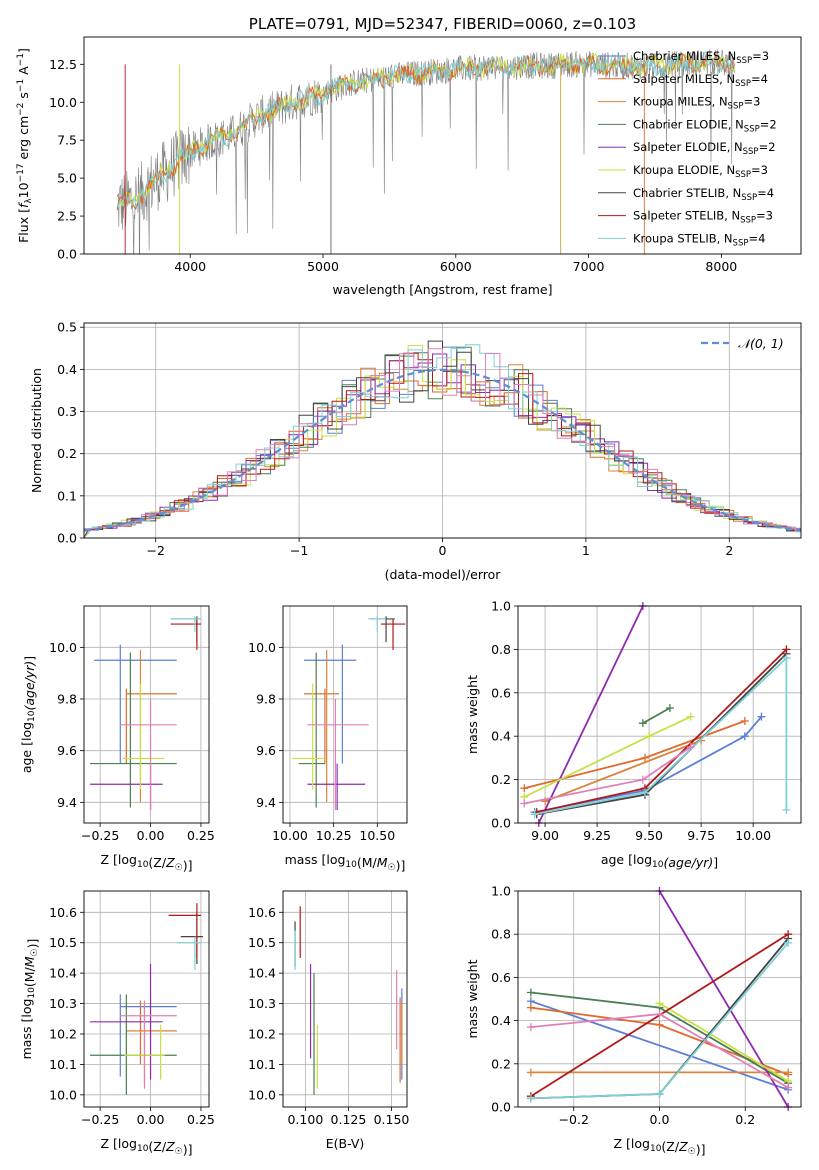 The image size is (819, 1170). I want to click on legend-entry: Kroupa MILES, NSSP=3, so click(696, 103).